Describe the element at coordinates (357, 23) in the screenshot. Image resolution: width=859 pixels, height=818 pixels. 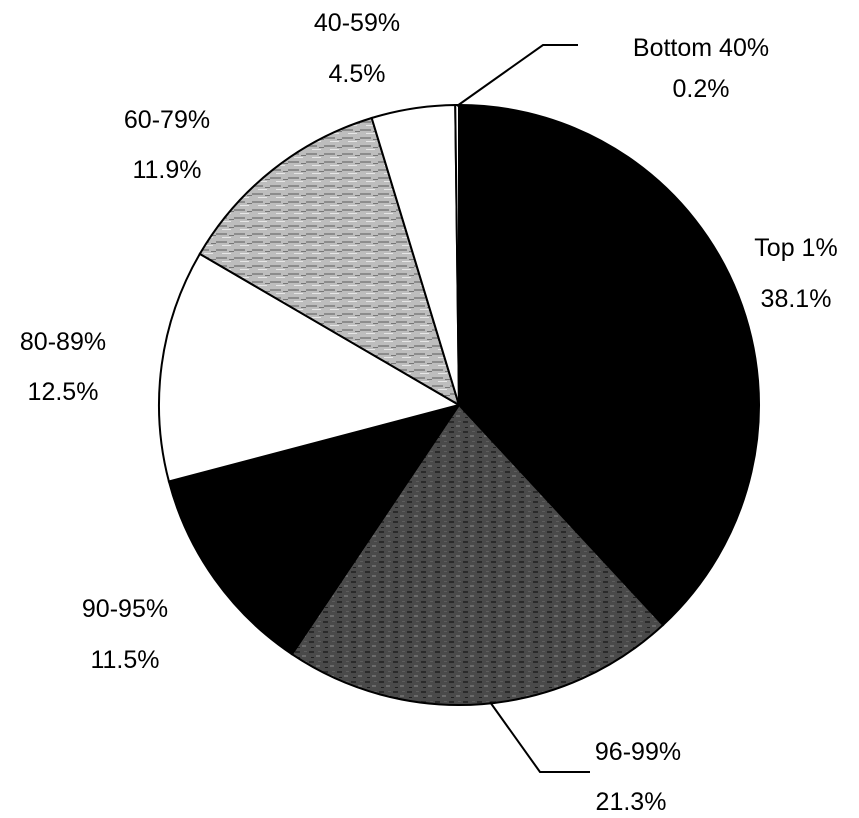
I see `slice-label-name: 40-59%` at that location.